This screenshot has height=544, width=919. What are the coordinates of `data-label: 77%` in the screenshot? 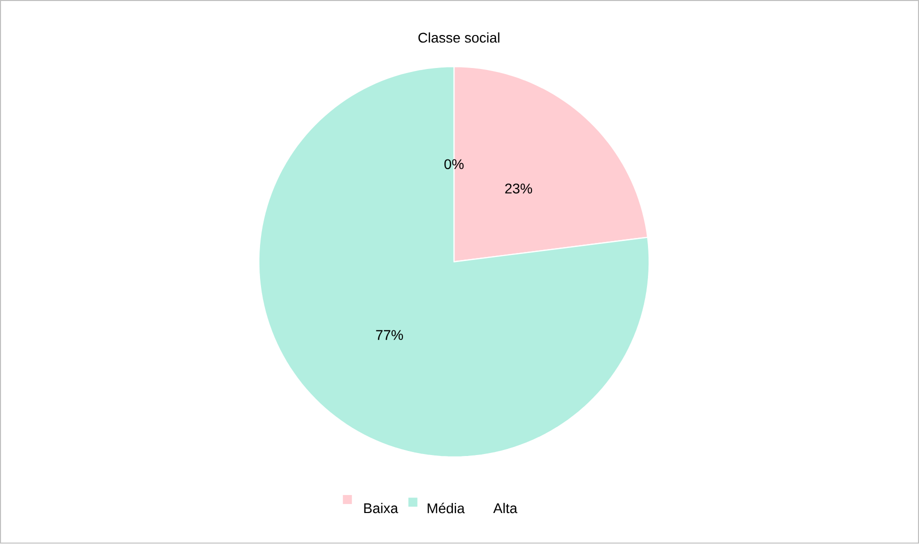 It's located at (389, 335).